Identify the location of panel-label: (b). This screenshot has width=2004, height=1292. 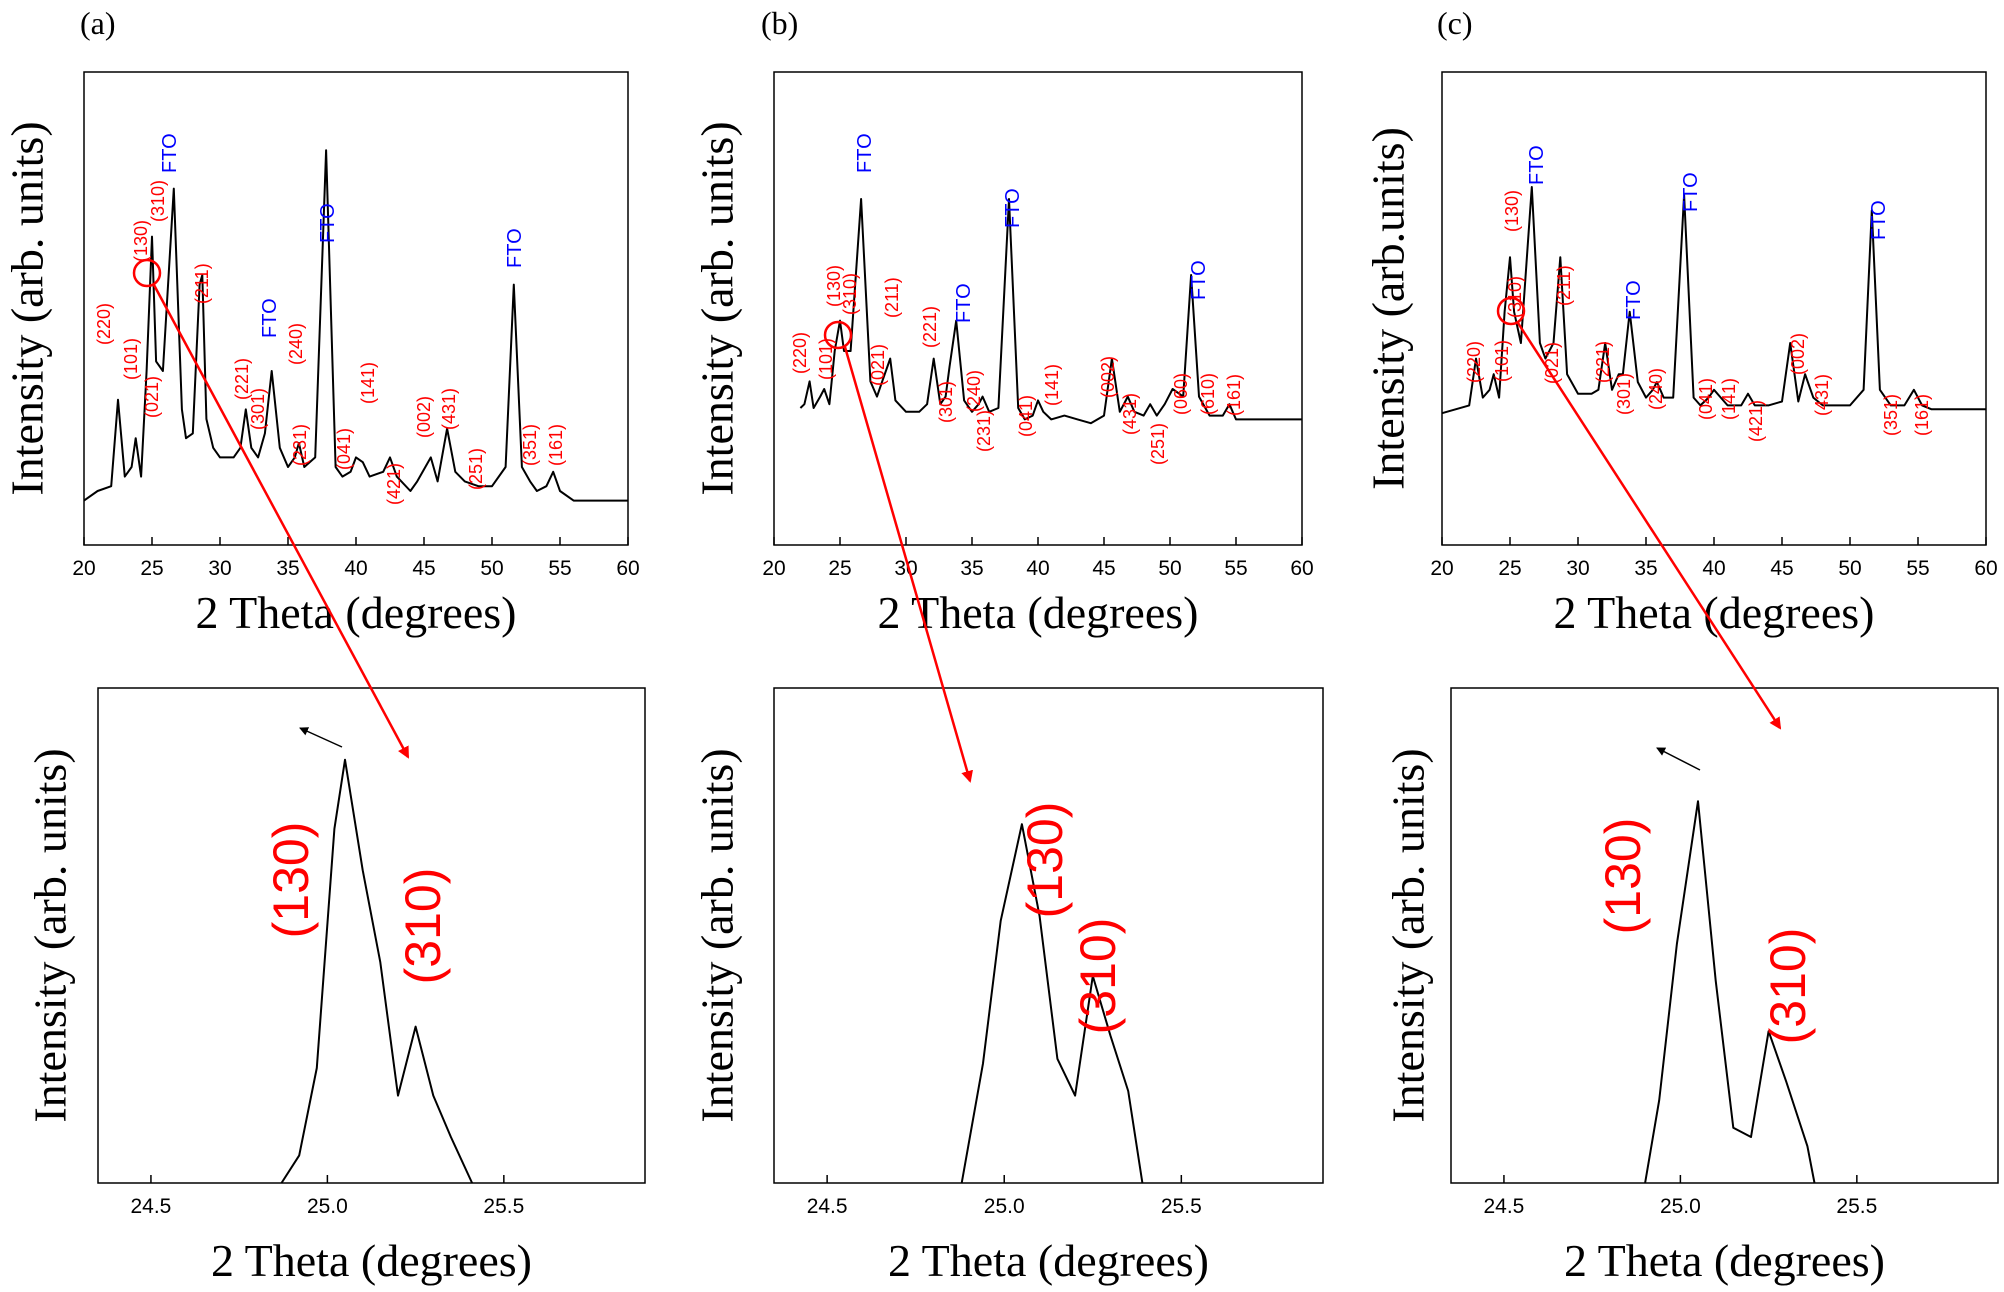
(779, 23).